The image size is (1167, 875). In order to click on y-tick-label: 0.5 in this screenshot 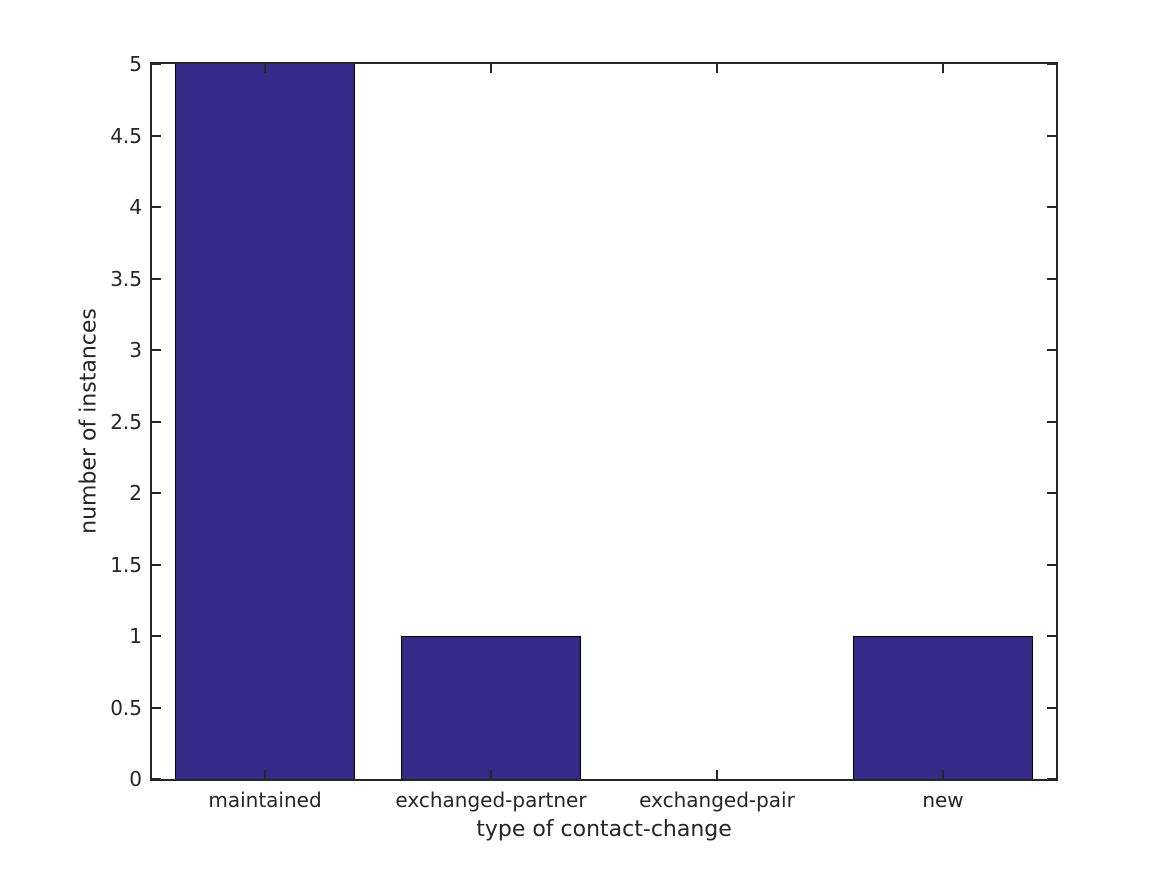, I will do `click(126, 707)`.